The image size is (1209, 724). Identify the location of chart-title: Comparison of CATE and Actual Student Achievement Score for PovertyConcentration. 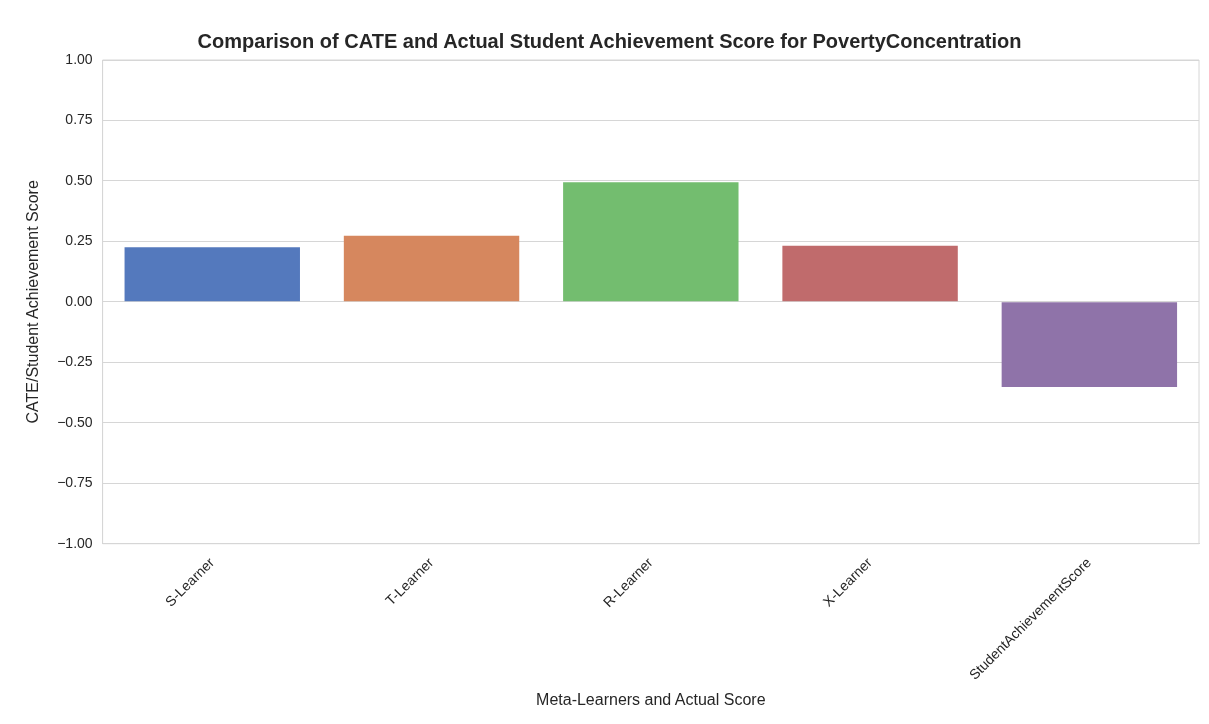
(609, 40).